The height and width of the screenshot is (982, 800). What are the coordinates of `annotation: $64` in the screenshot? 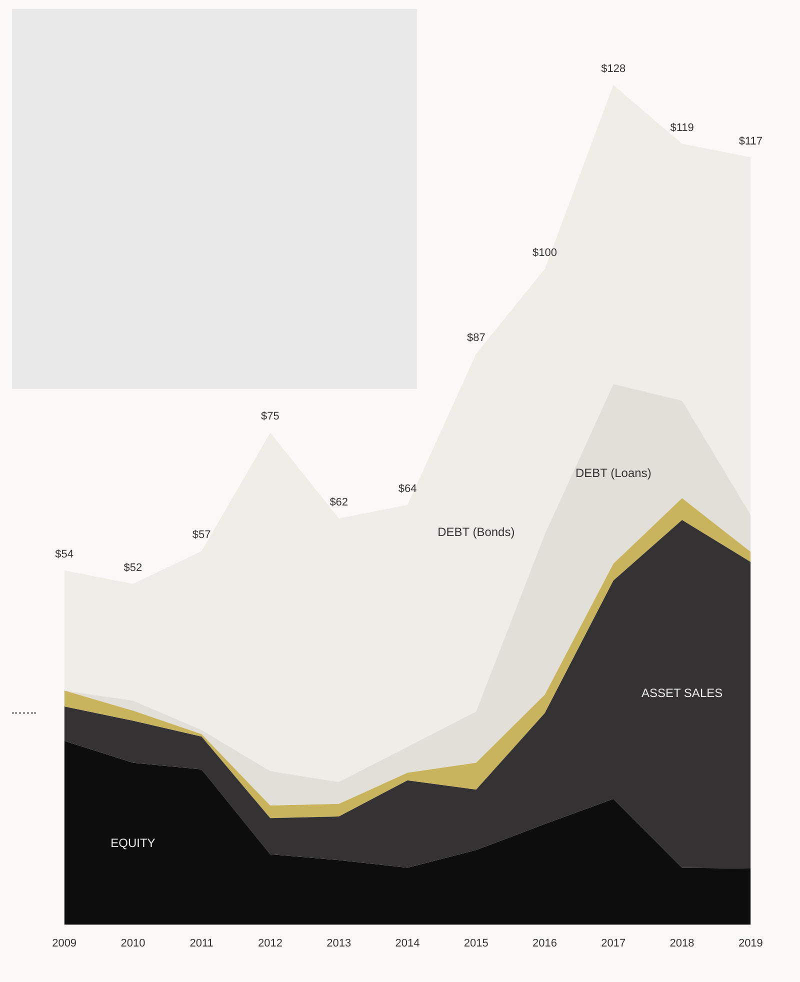 It's located at (407, 488).